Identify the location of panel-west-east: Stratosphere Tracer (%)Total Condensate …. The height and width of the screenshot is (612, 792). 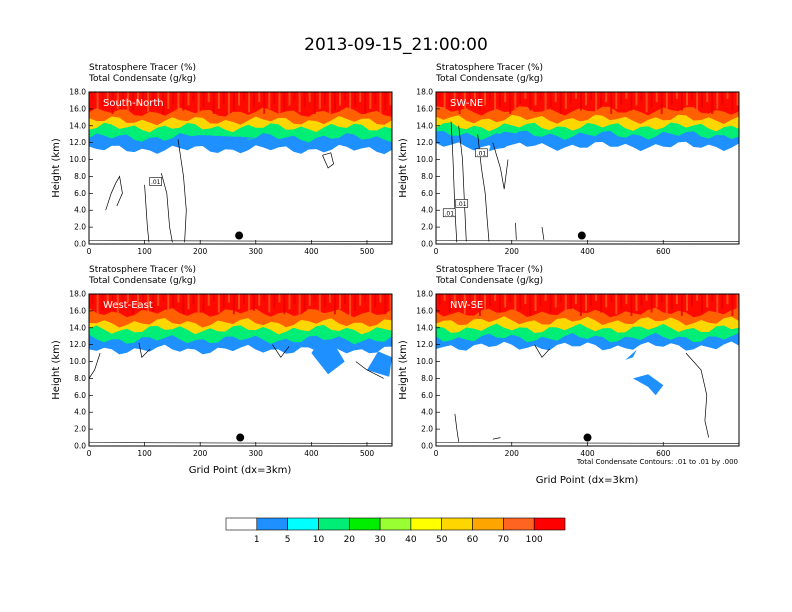
(222, 361).